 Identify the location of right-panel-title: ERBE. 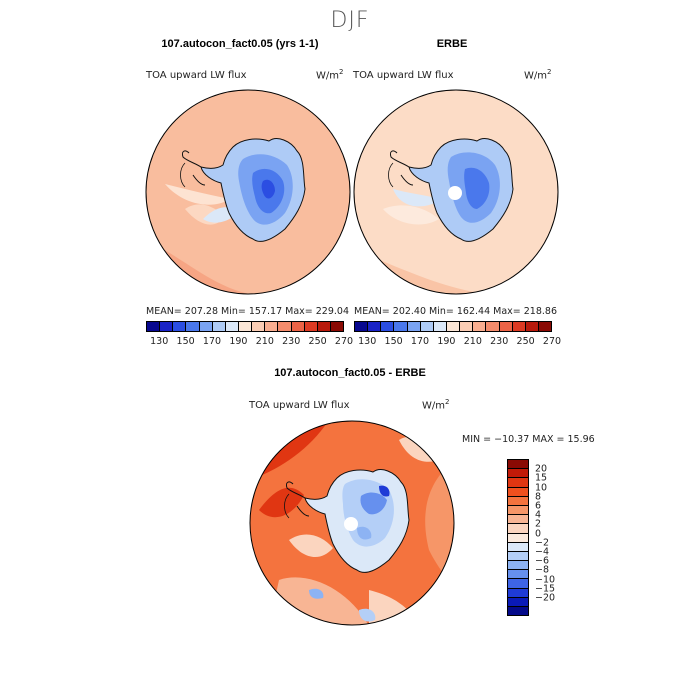
(452, 44).